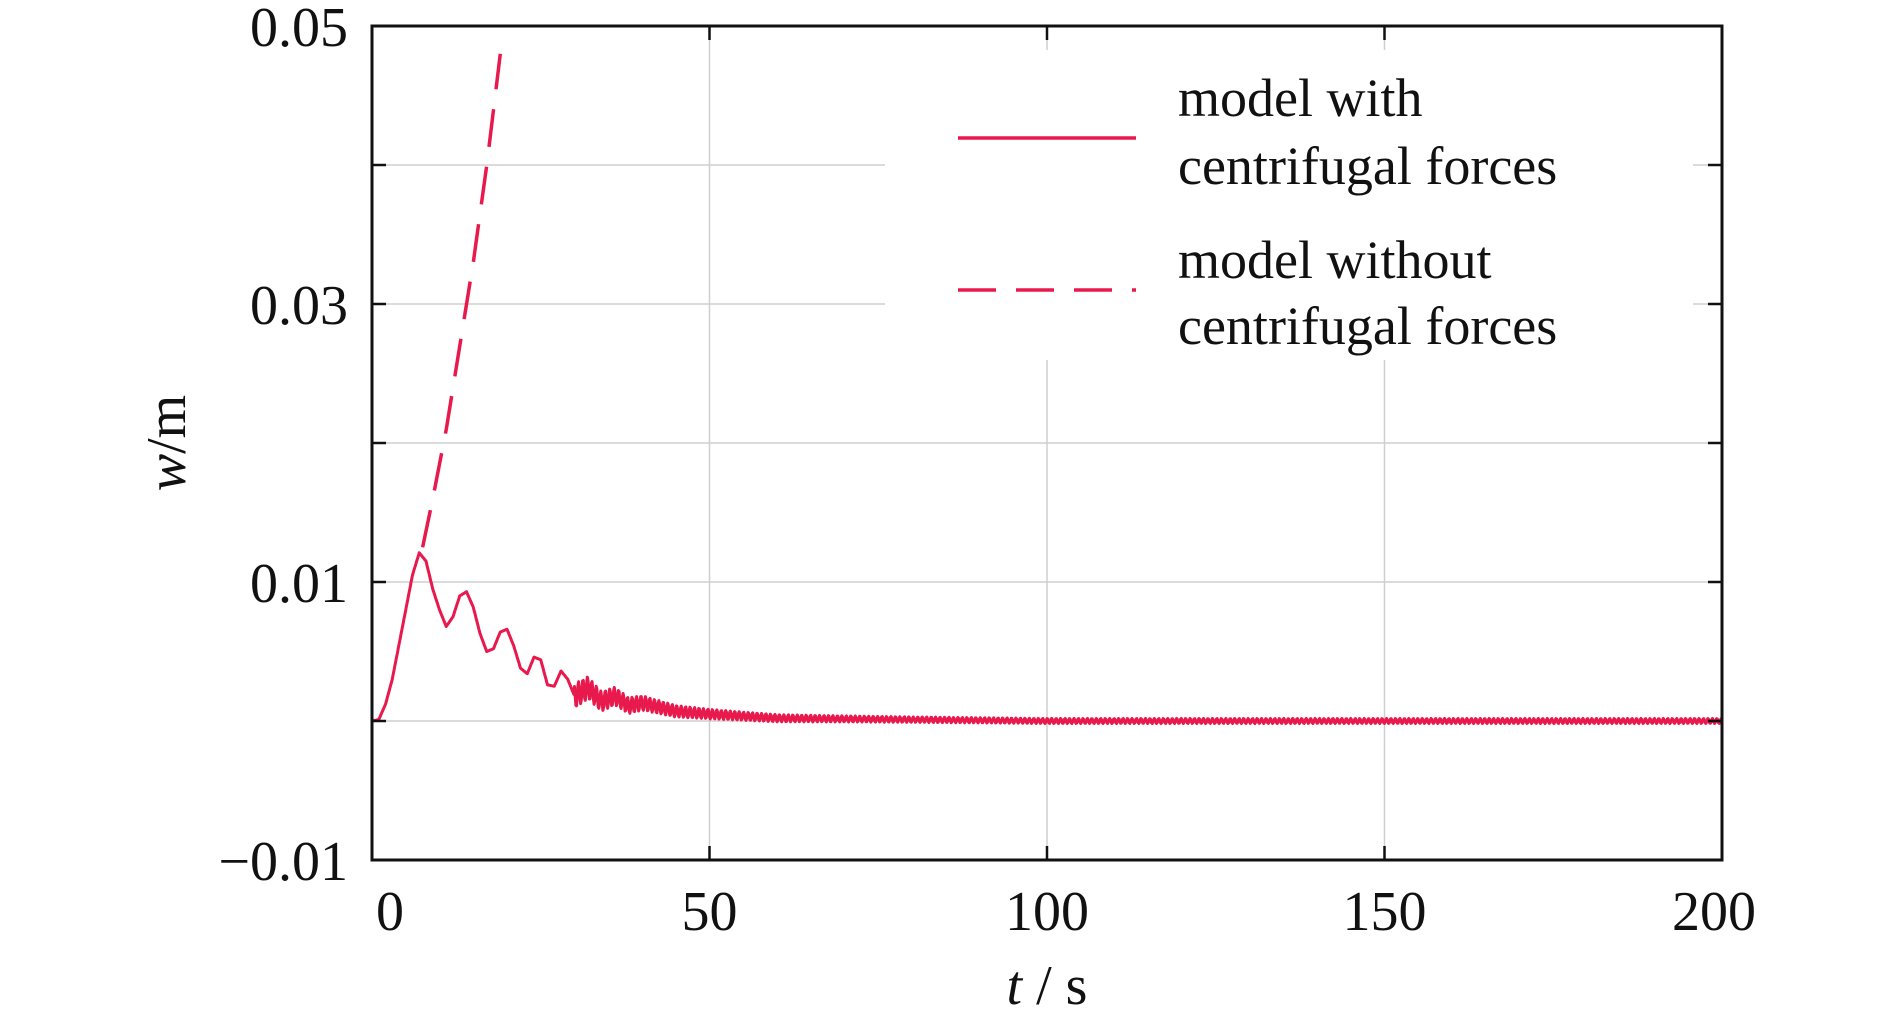  Describe the element at coordinates (710, 912) in the screenshot. I see `x-tick-label: 50` at that location.